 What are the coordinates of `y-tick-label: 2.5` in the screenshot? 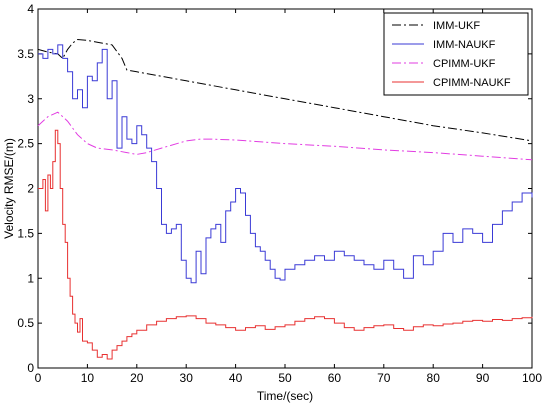 It's located at (25, 144).